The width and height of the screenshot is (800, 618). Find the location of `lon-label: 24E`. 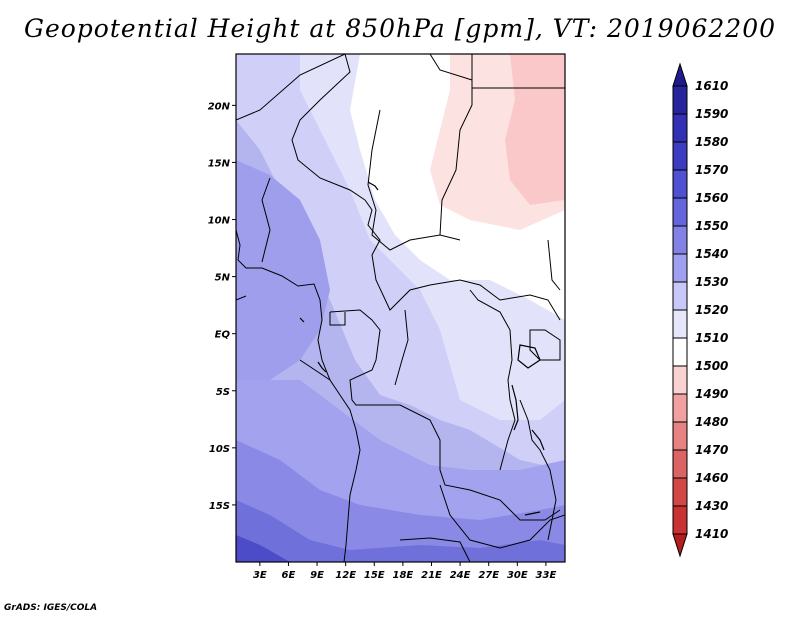

lon-label: 24E is located at coordinates (460, 575).